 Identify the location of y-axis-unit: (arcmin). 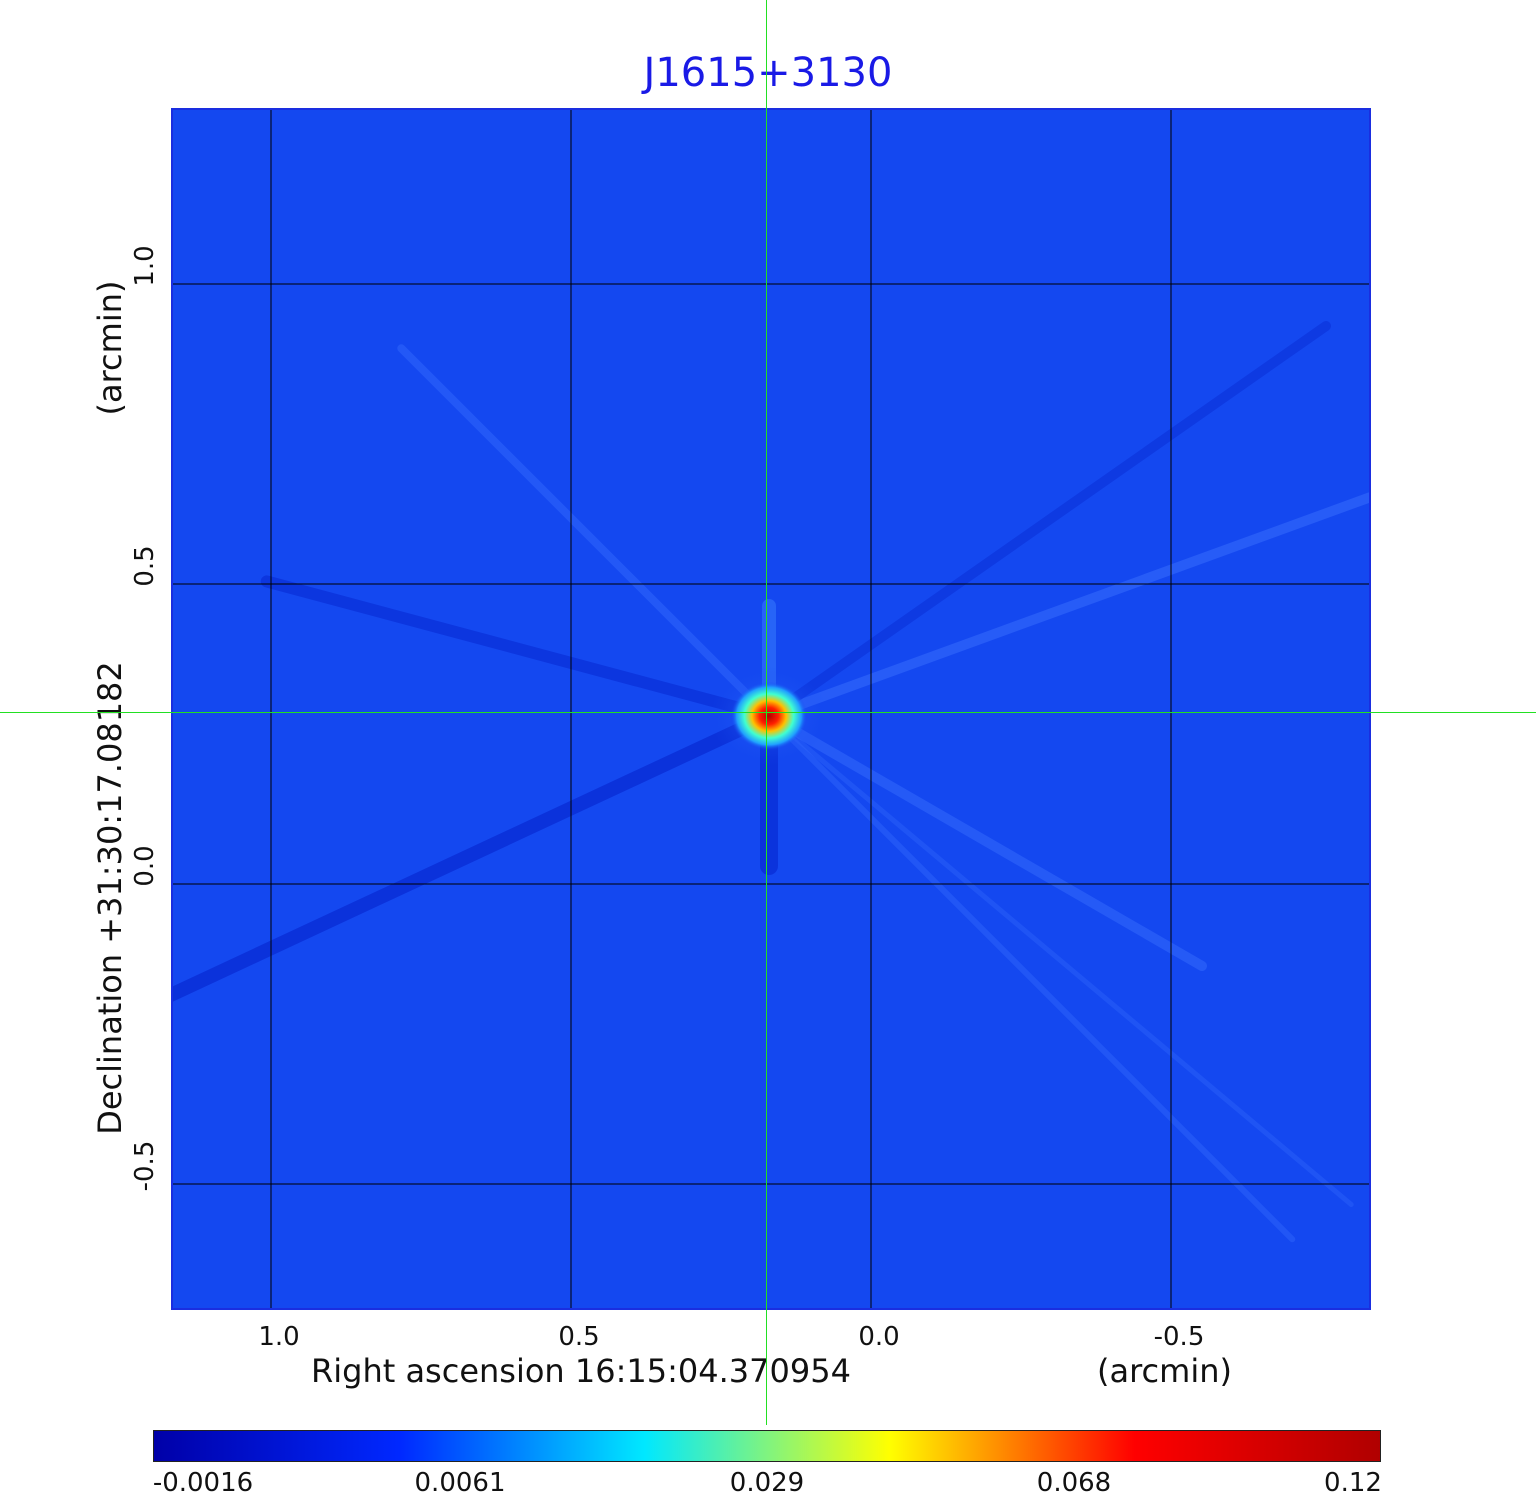
(110, 348).